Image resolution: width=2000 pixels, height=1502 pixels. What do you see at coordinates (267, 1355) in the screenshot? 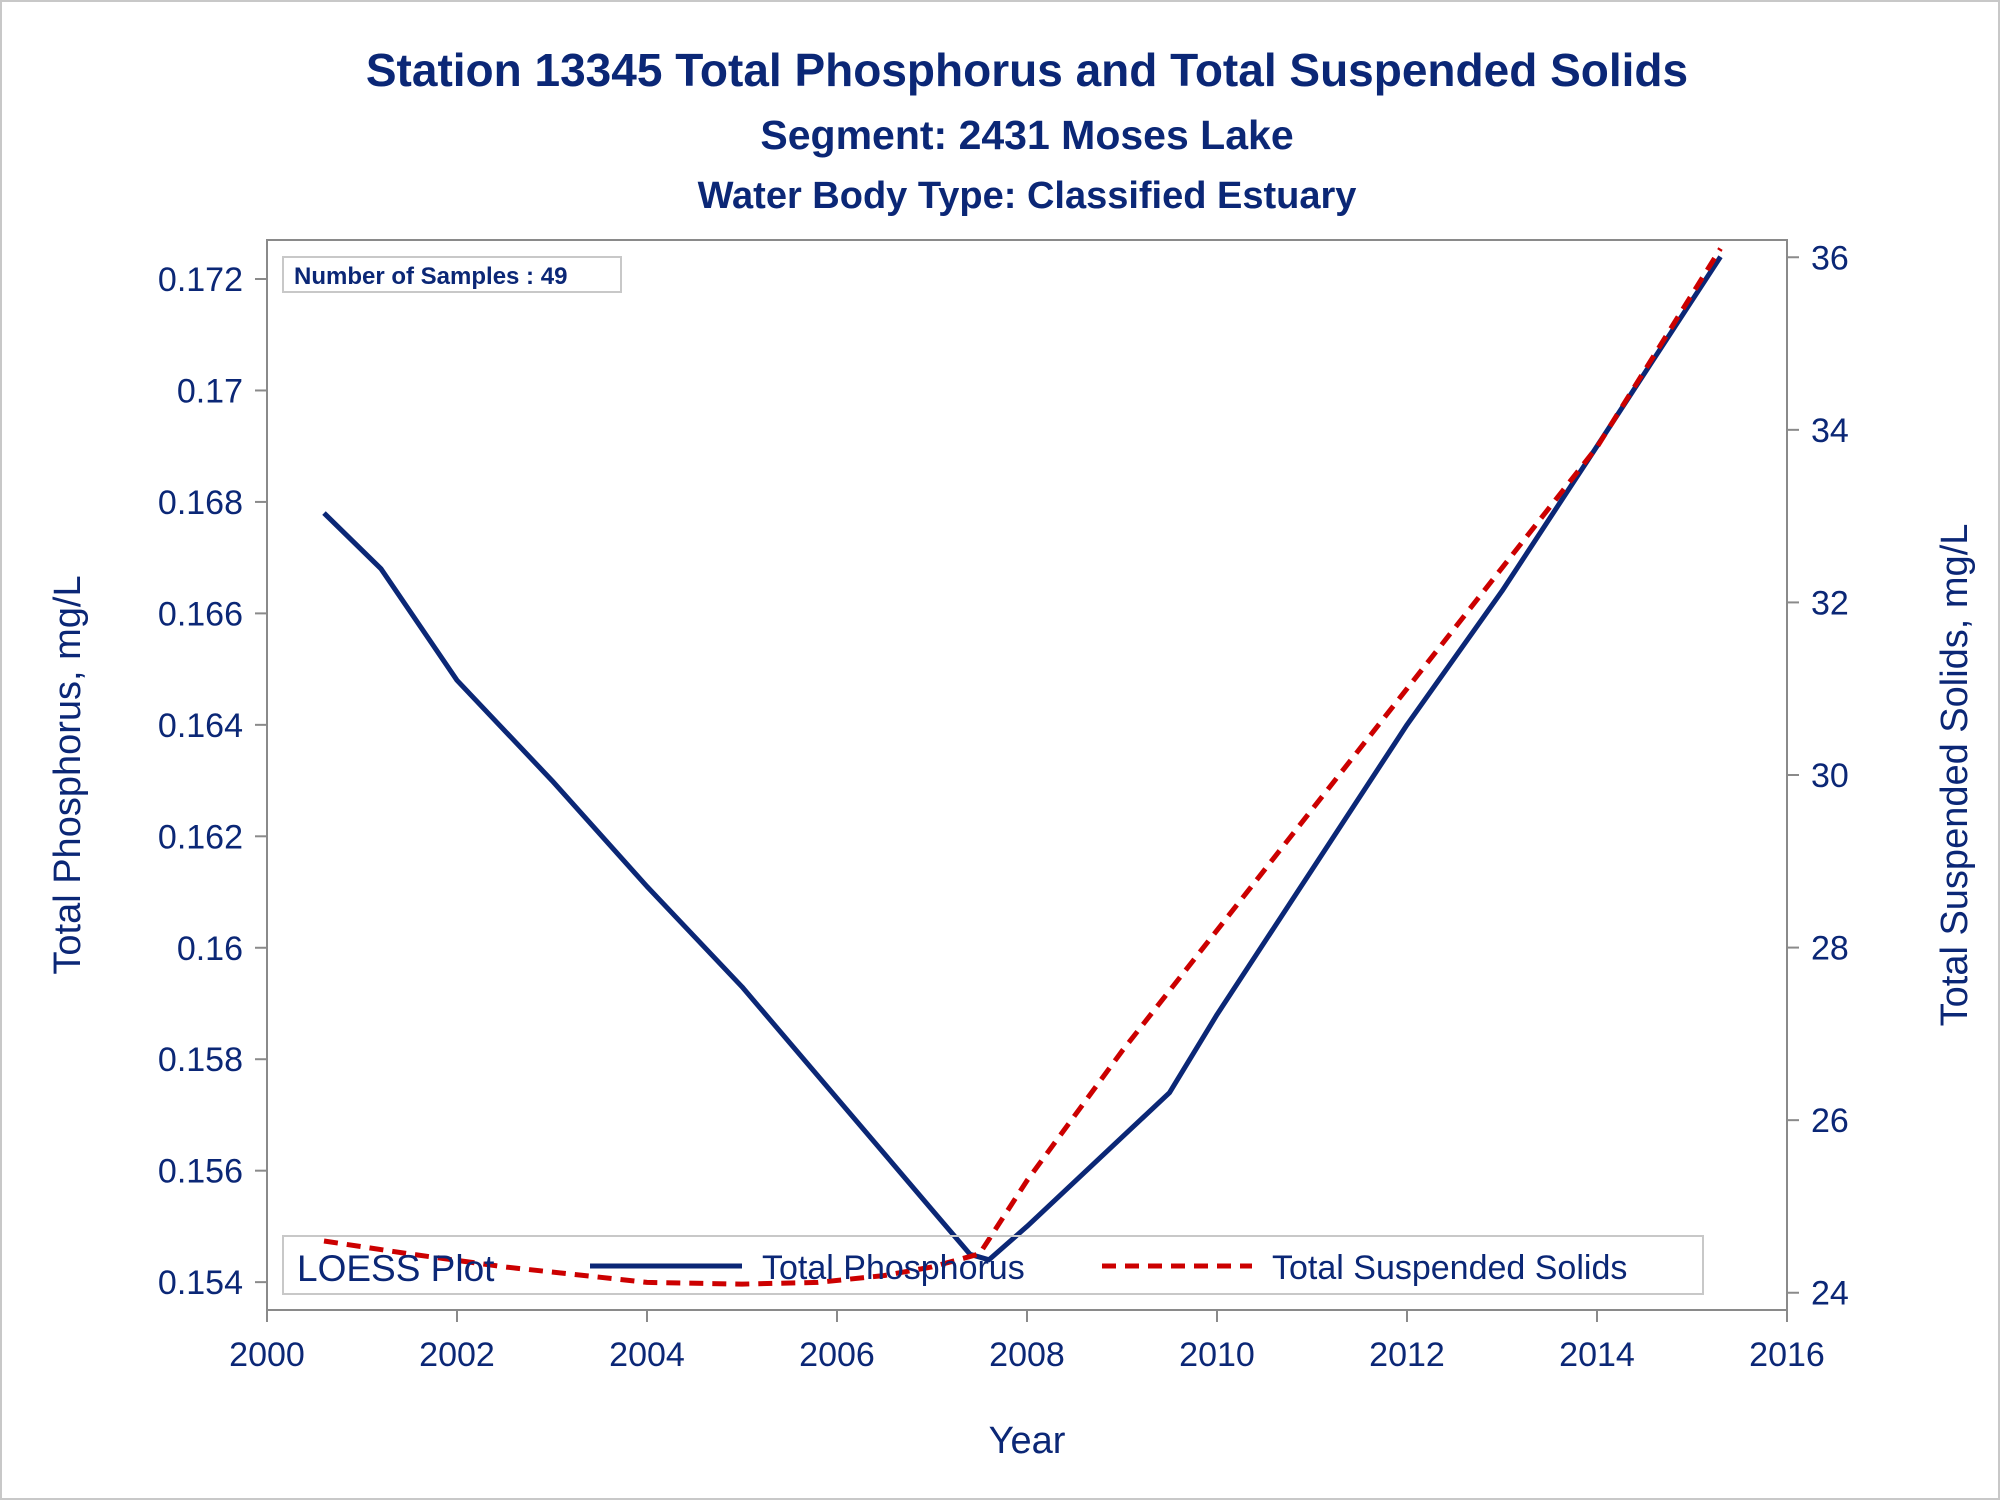
I see `x-tick-label: 2000` at bounding box center [267, 1355].